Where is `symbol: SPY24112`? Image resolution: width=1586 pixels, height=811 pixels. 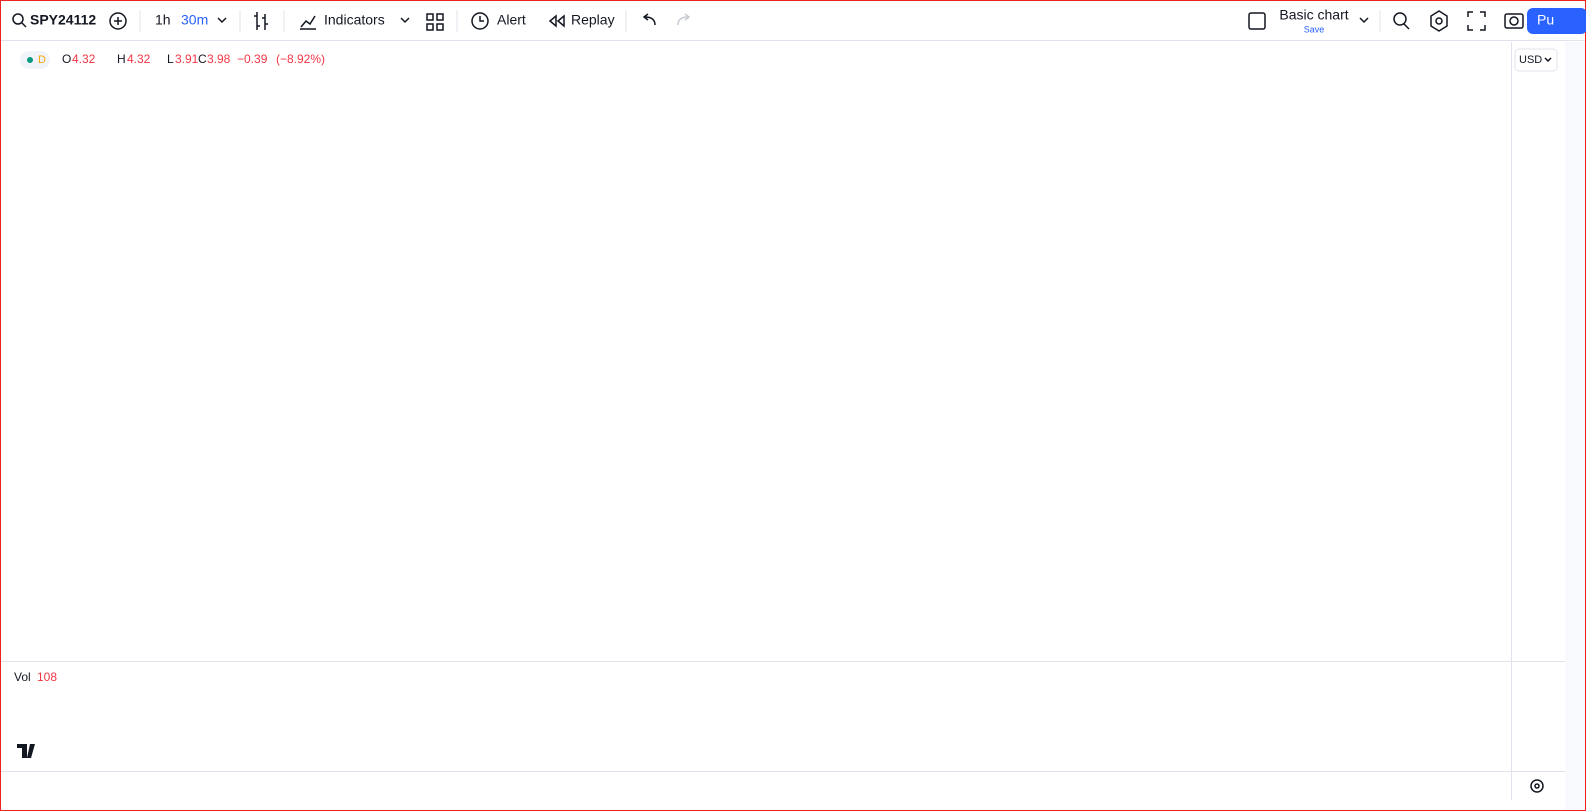
symbol: SPY24112 is located at coordinates (63, 20).